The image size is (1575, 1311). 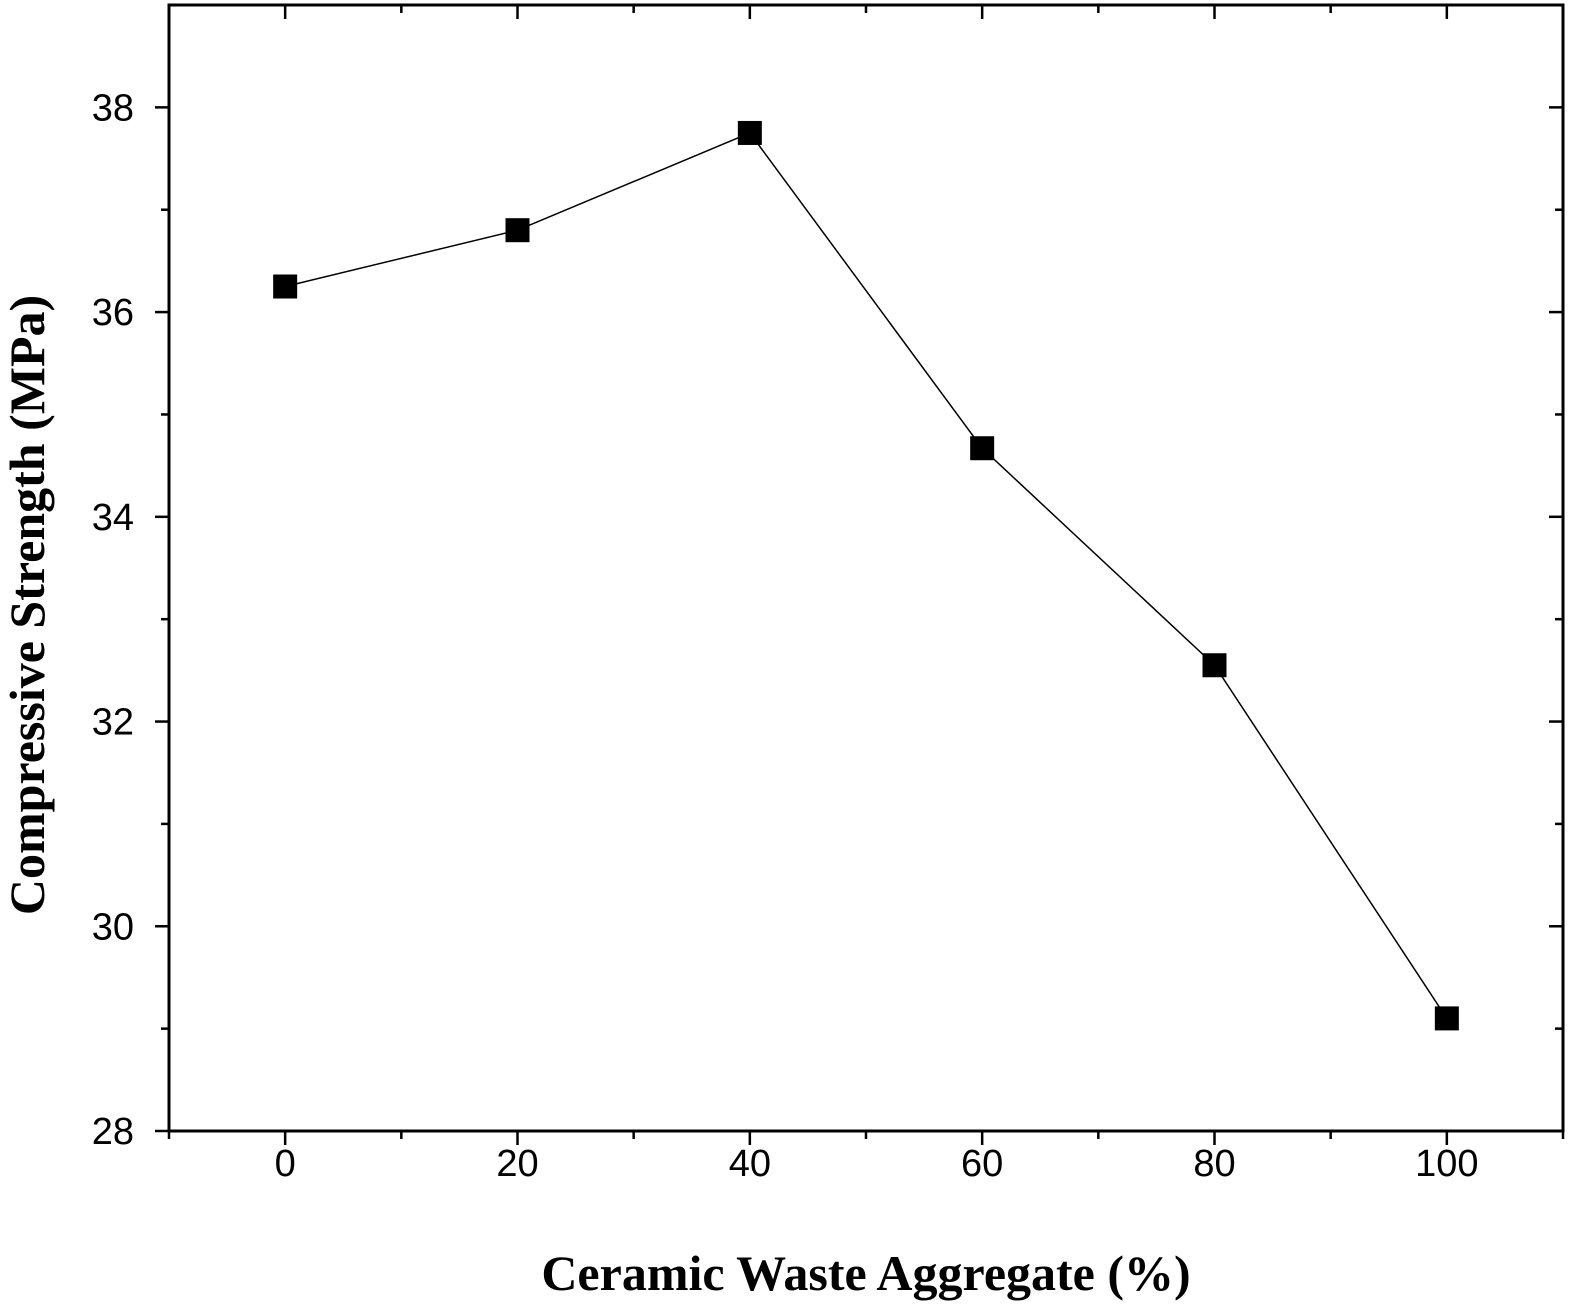 What do you see at coordinates (113, 927) in the screenshot?
I see `y-tick-label: 30` at bounding box center [113, 927].